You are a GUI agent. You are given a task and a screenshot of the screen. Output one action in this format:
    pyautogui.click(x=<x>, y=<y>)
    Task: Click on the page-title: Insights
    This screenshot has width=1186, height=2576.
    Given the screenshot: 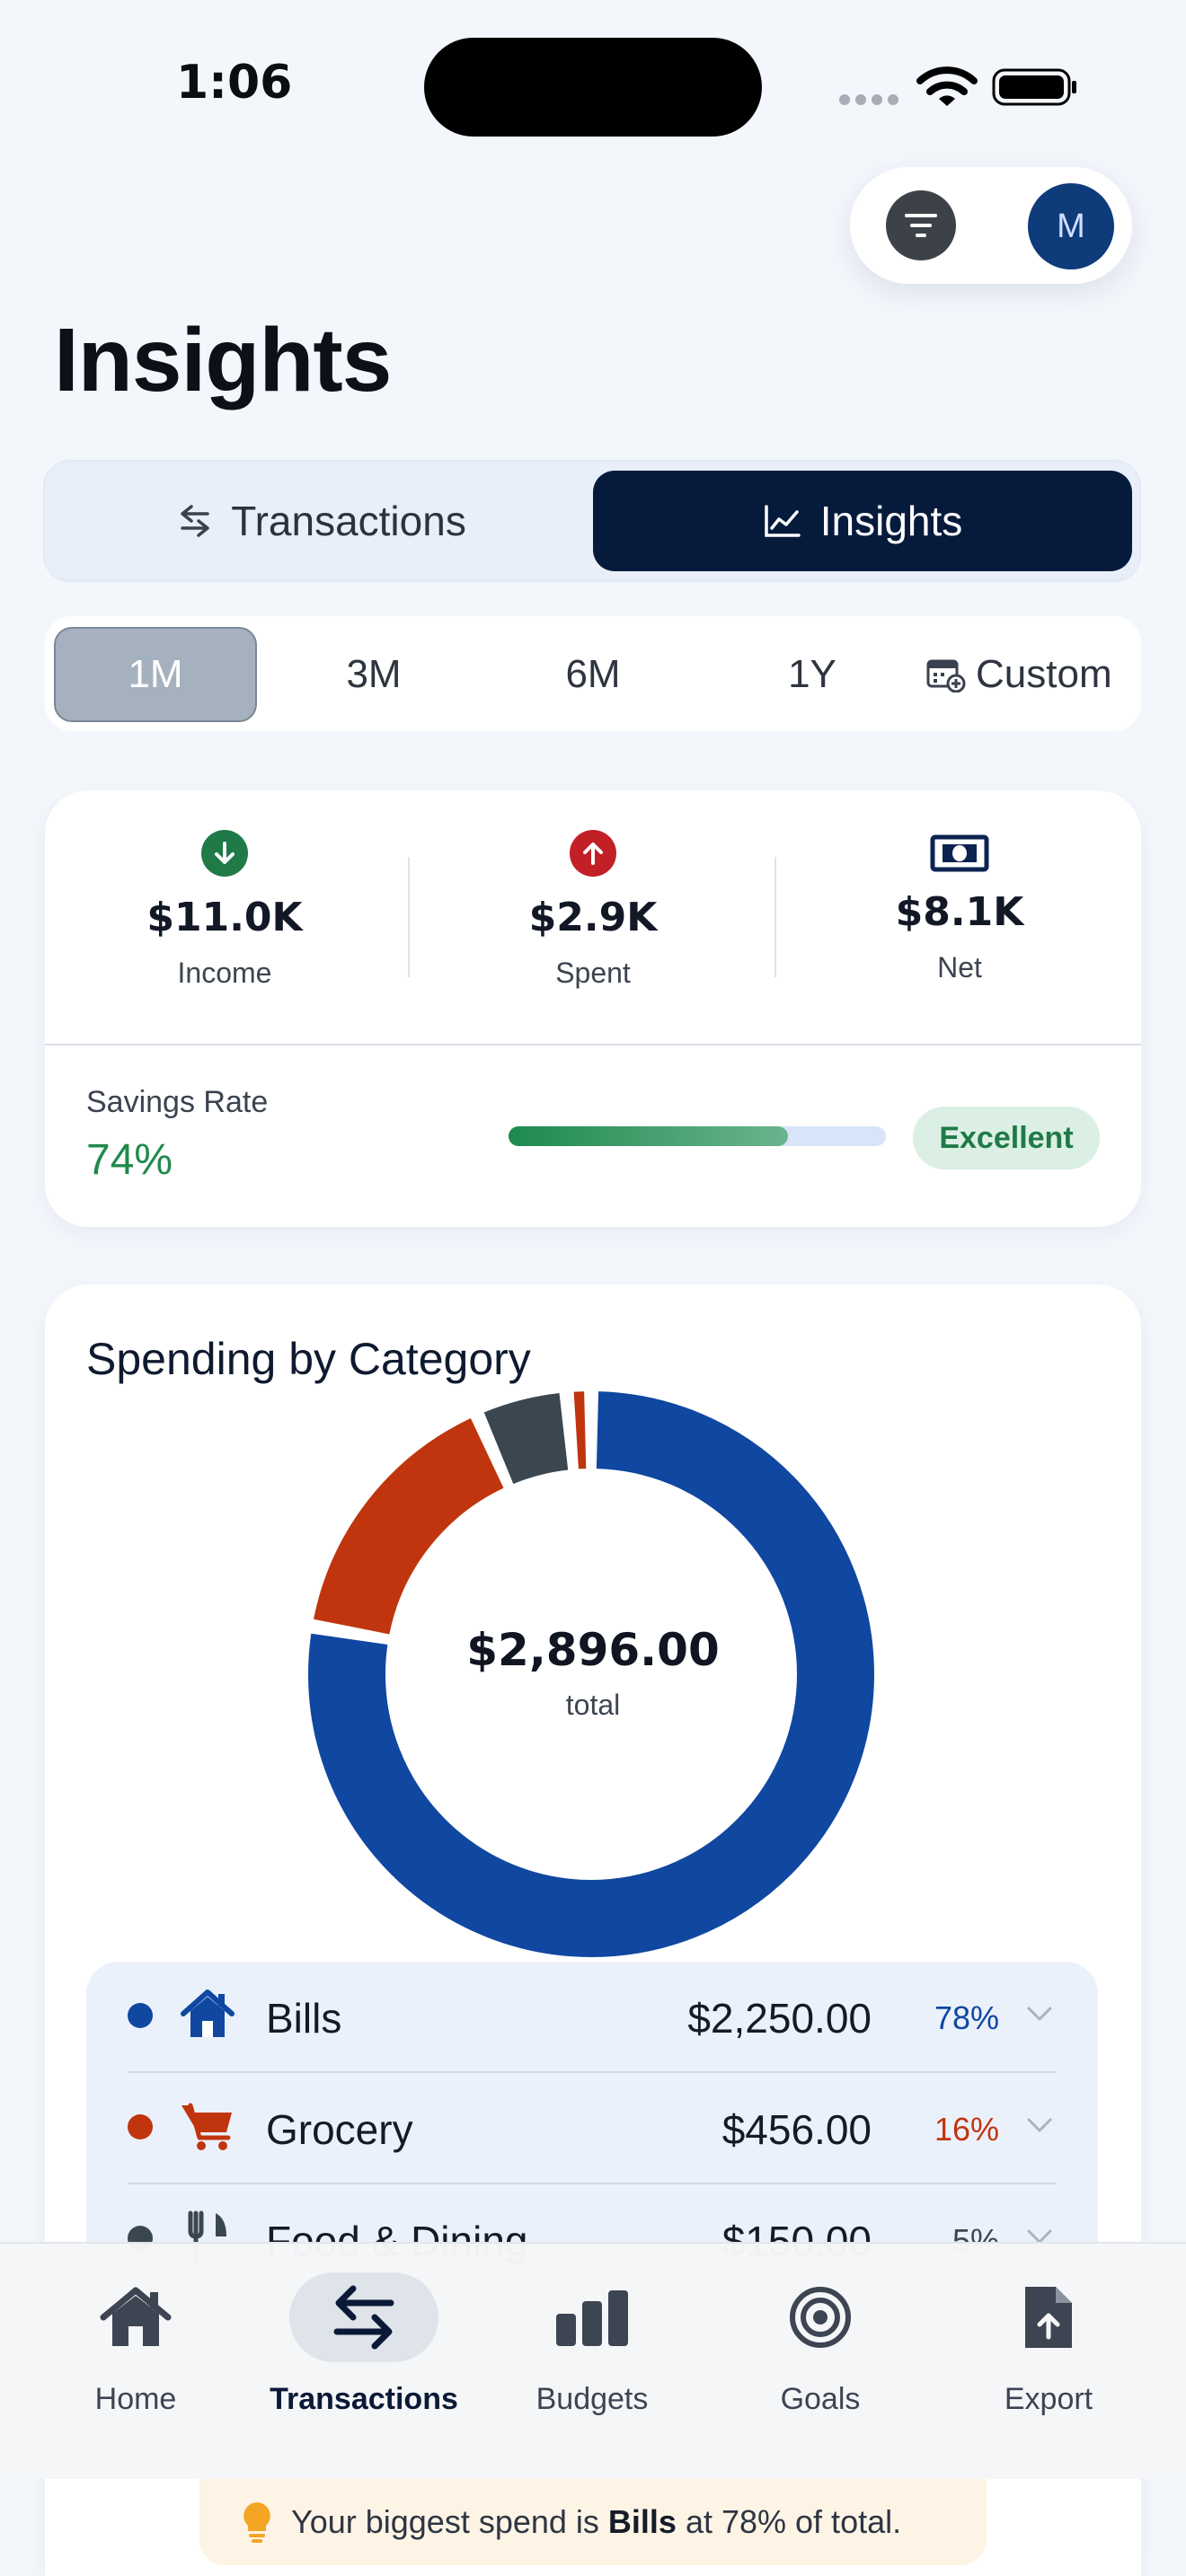 What is the action you would take?
    pyautogui.click(x=223, y=360)
    